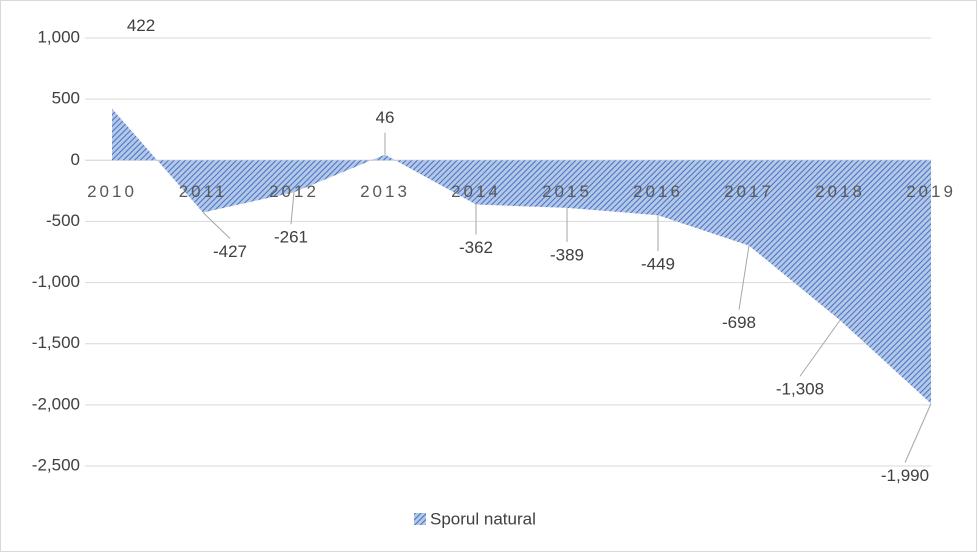  Describe the element at coordinates (63, 220) in the screenshot. I see `y-tick-label: -500` at that location.